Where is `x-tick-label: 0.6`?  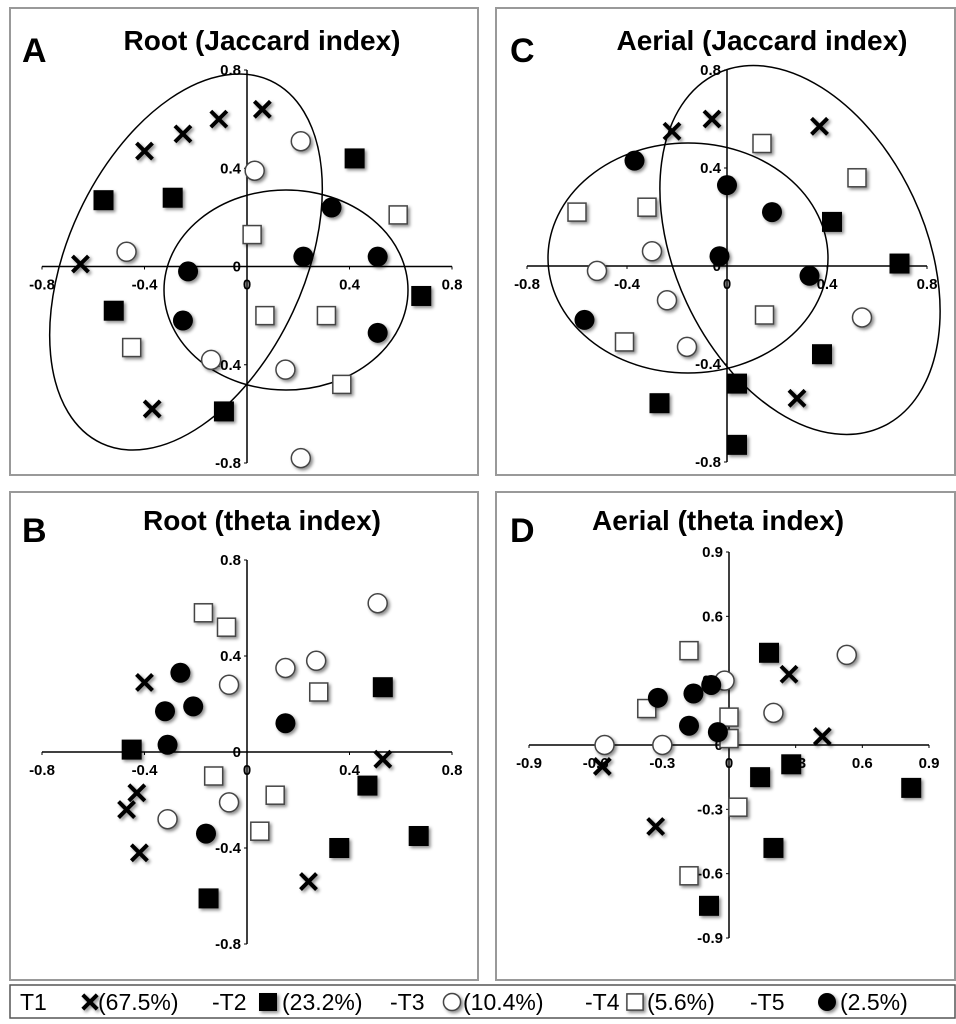 x-tick-label: 0.6 is located at coordinates (862, 763).